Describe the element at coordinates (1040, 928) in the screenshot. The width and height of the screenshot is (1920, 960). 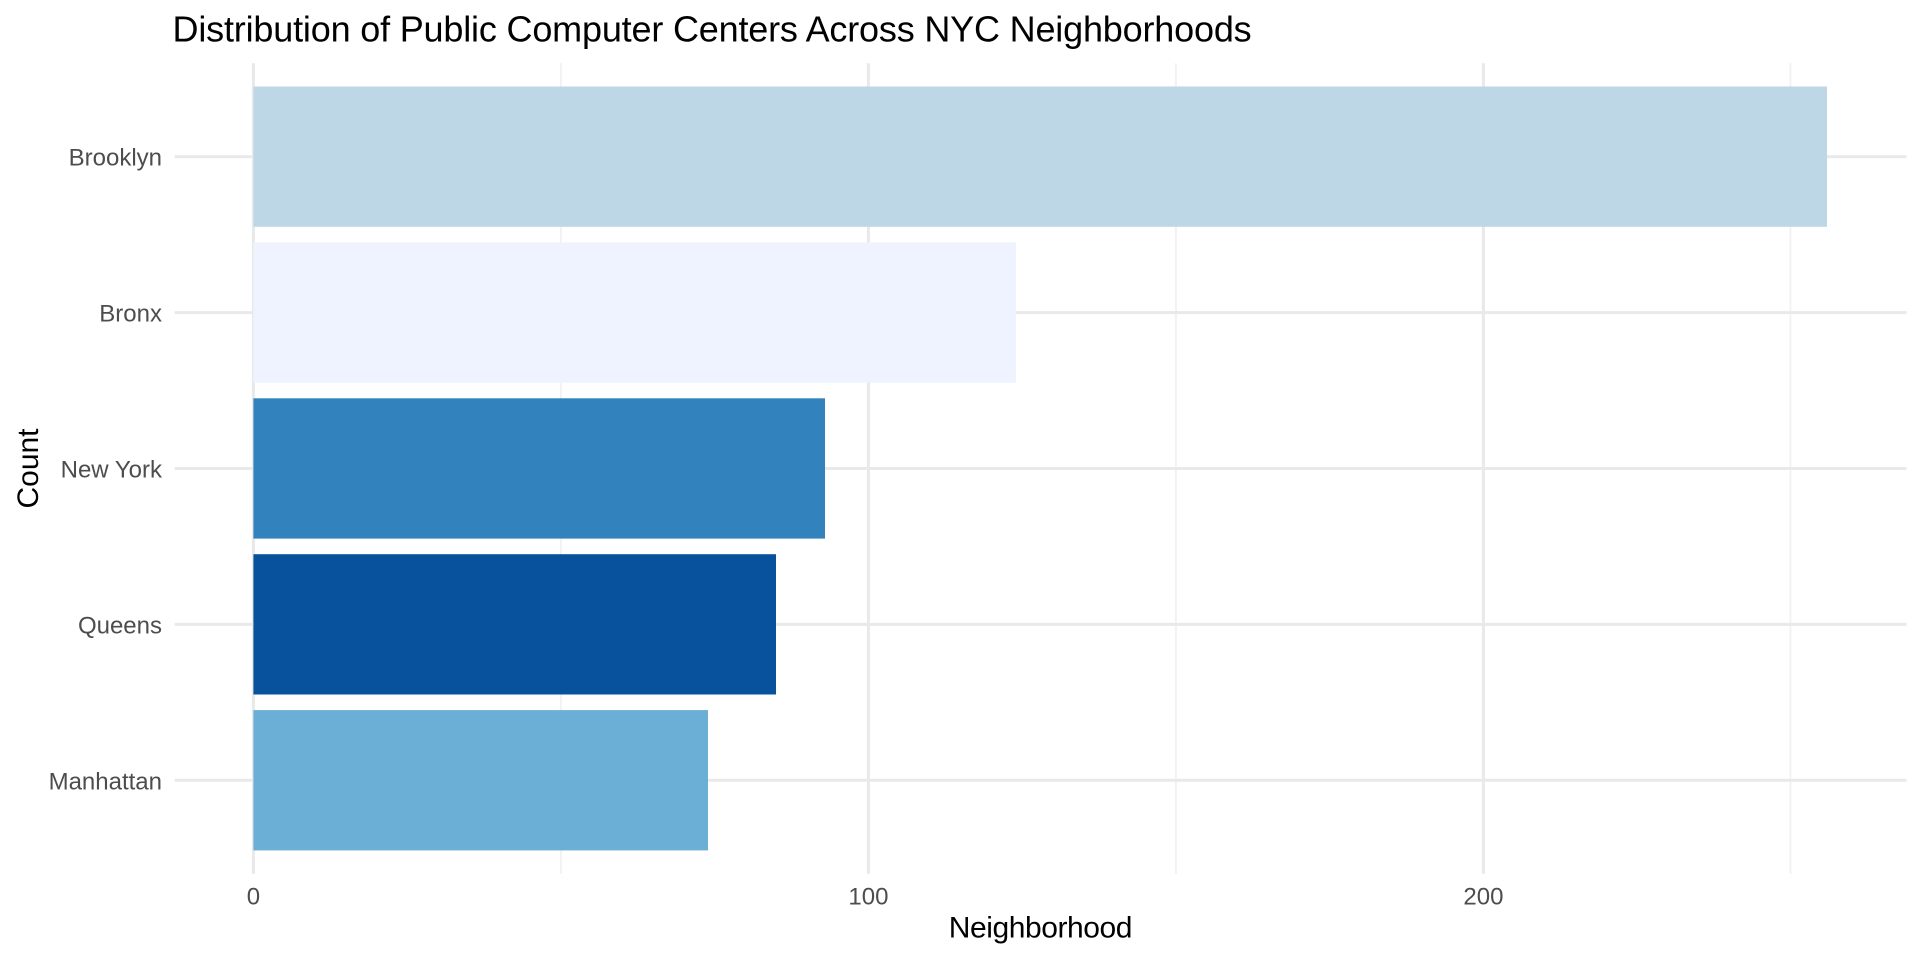
I see `svg-text: Neighborhood` at that location.